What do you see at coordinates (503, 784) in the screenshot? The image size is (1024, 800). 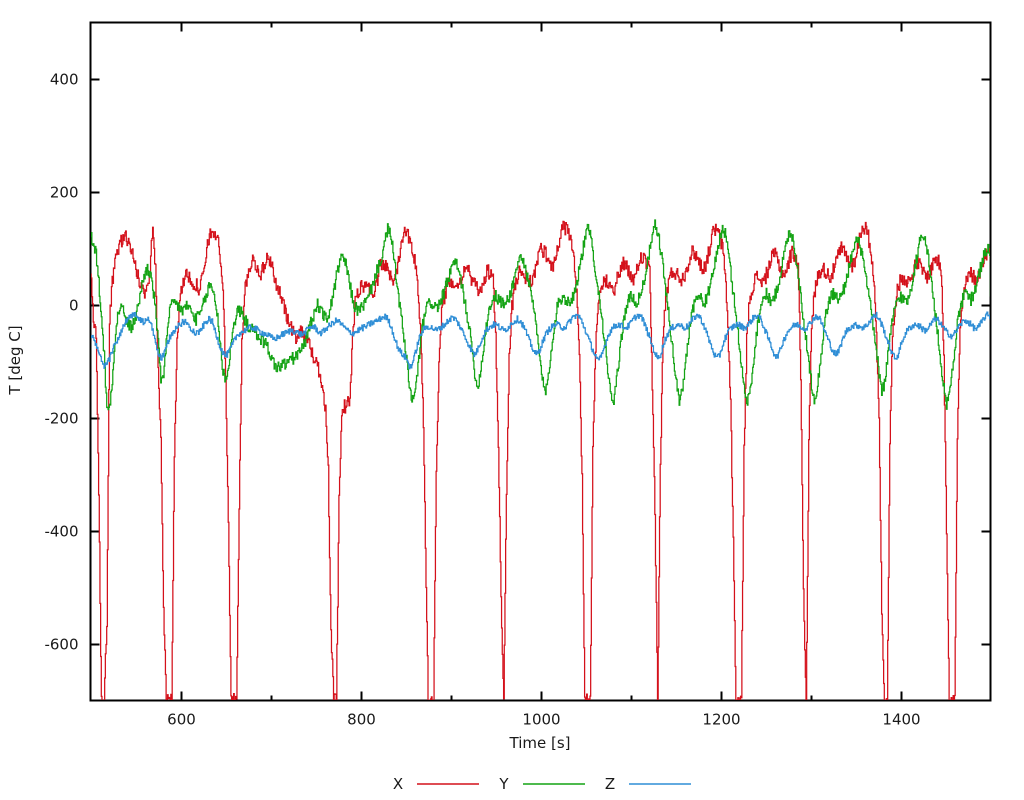 I see `legend-label-y: Y` at bounding box center [503, 784].